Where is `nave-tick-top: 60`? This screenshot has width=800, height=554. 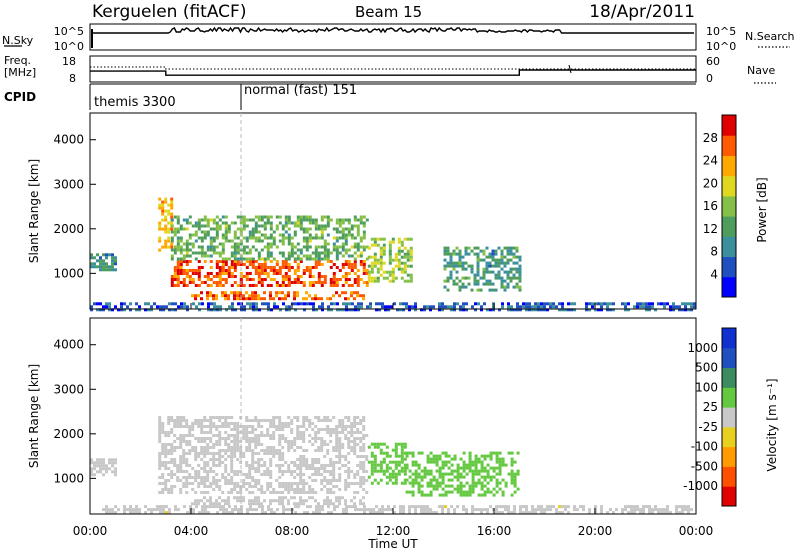 nave-tick-top: 60 is located at coordinates (713, 61).